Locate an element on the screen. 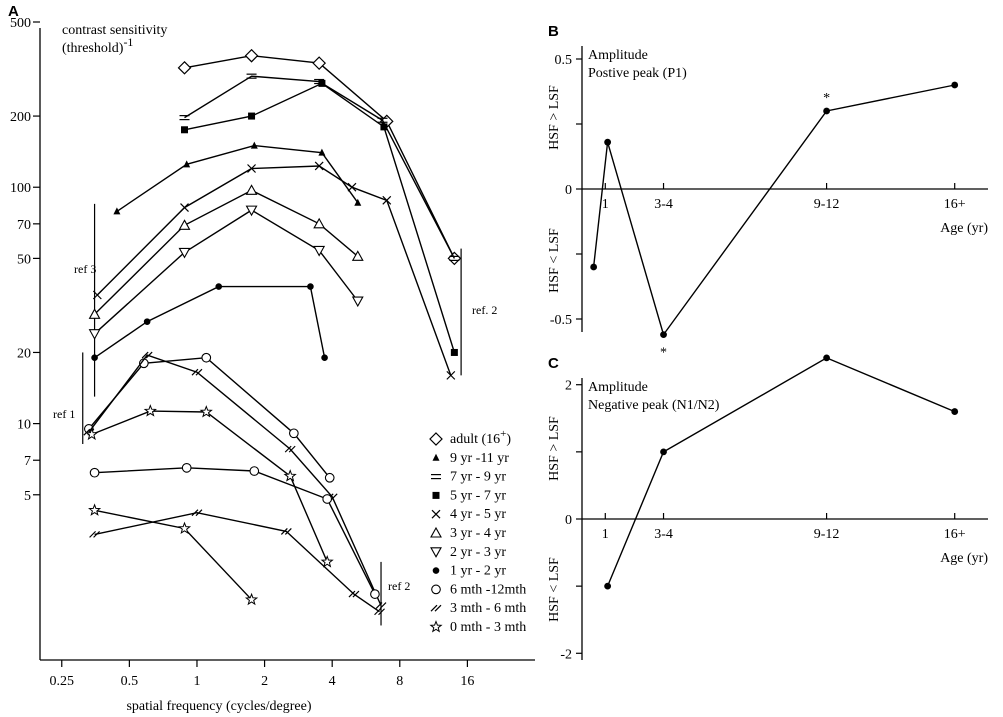 The image size is (1003, 717). panel-title-line2: Postive peak (P1) is located at coordinates (637, 73).